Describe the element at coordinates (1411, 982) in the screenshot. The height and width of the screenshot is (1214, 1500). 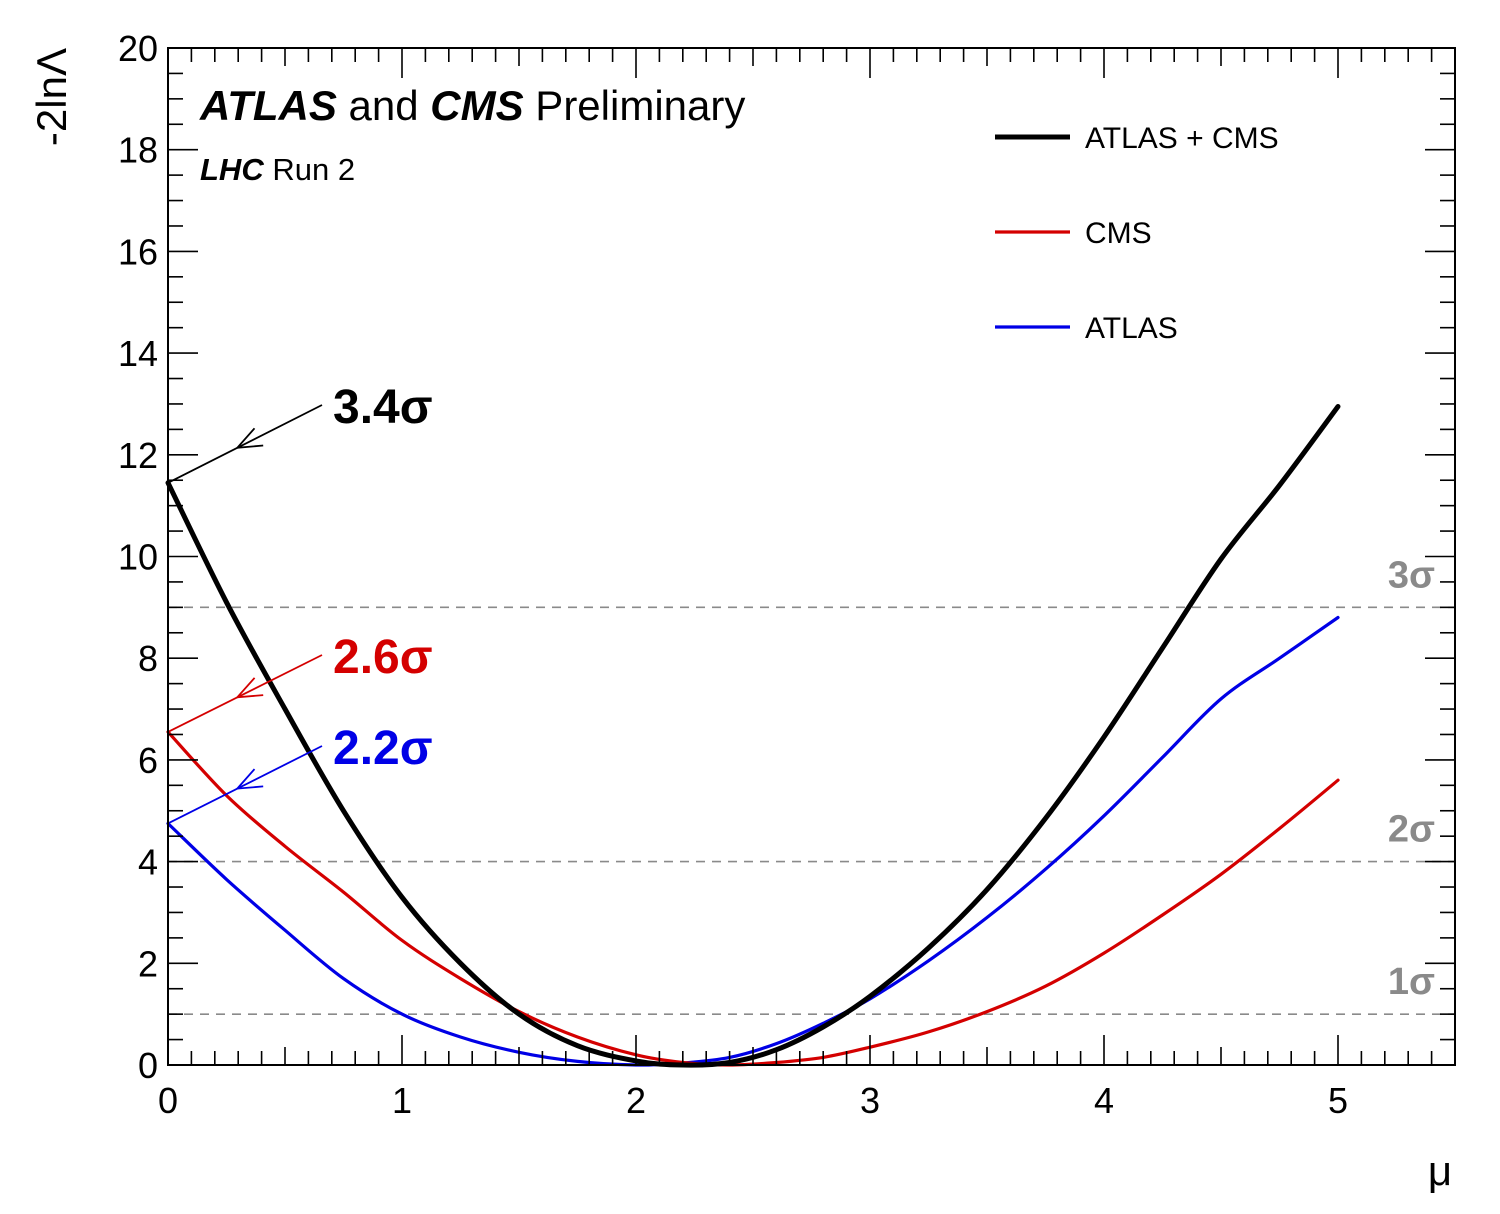
I see `reference-label-1: 1σ` at that location.